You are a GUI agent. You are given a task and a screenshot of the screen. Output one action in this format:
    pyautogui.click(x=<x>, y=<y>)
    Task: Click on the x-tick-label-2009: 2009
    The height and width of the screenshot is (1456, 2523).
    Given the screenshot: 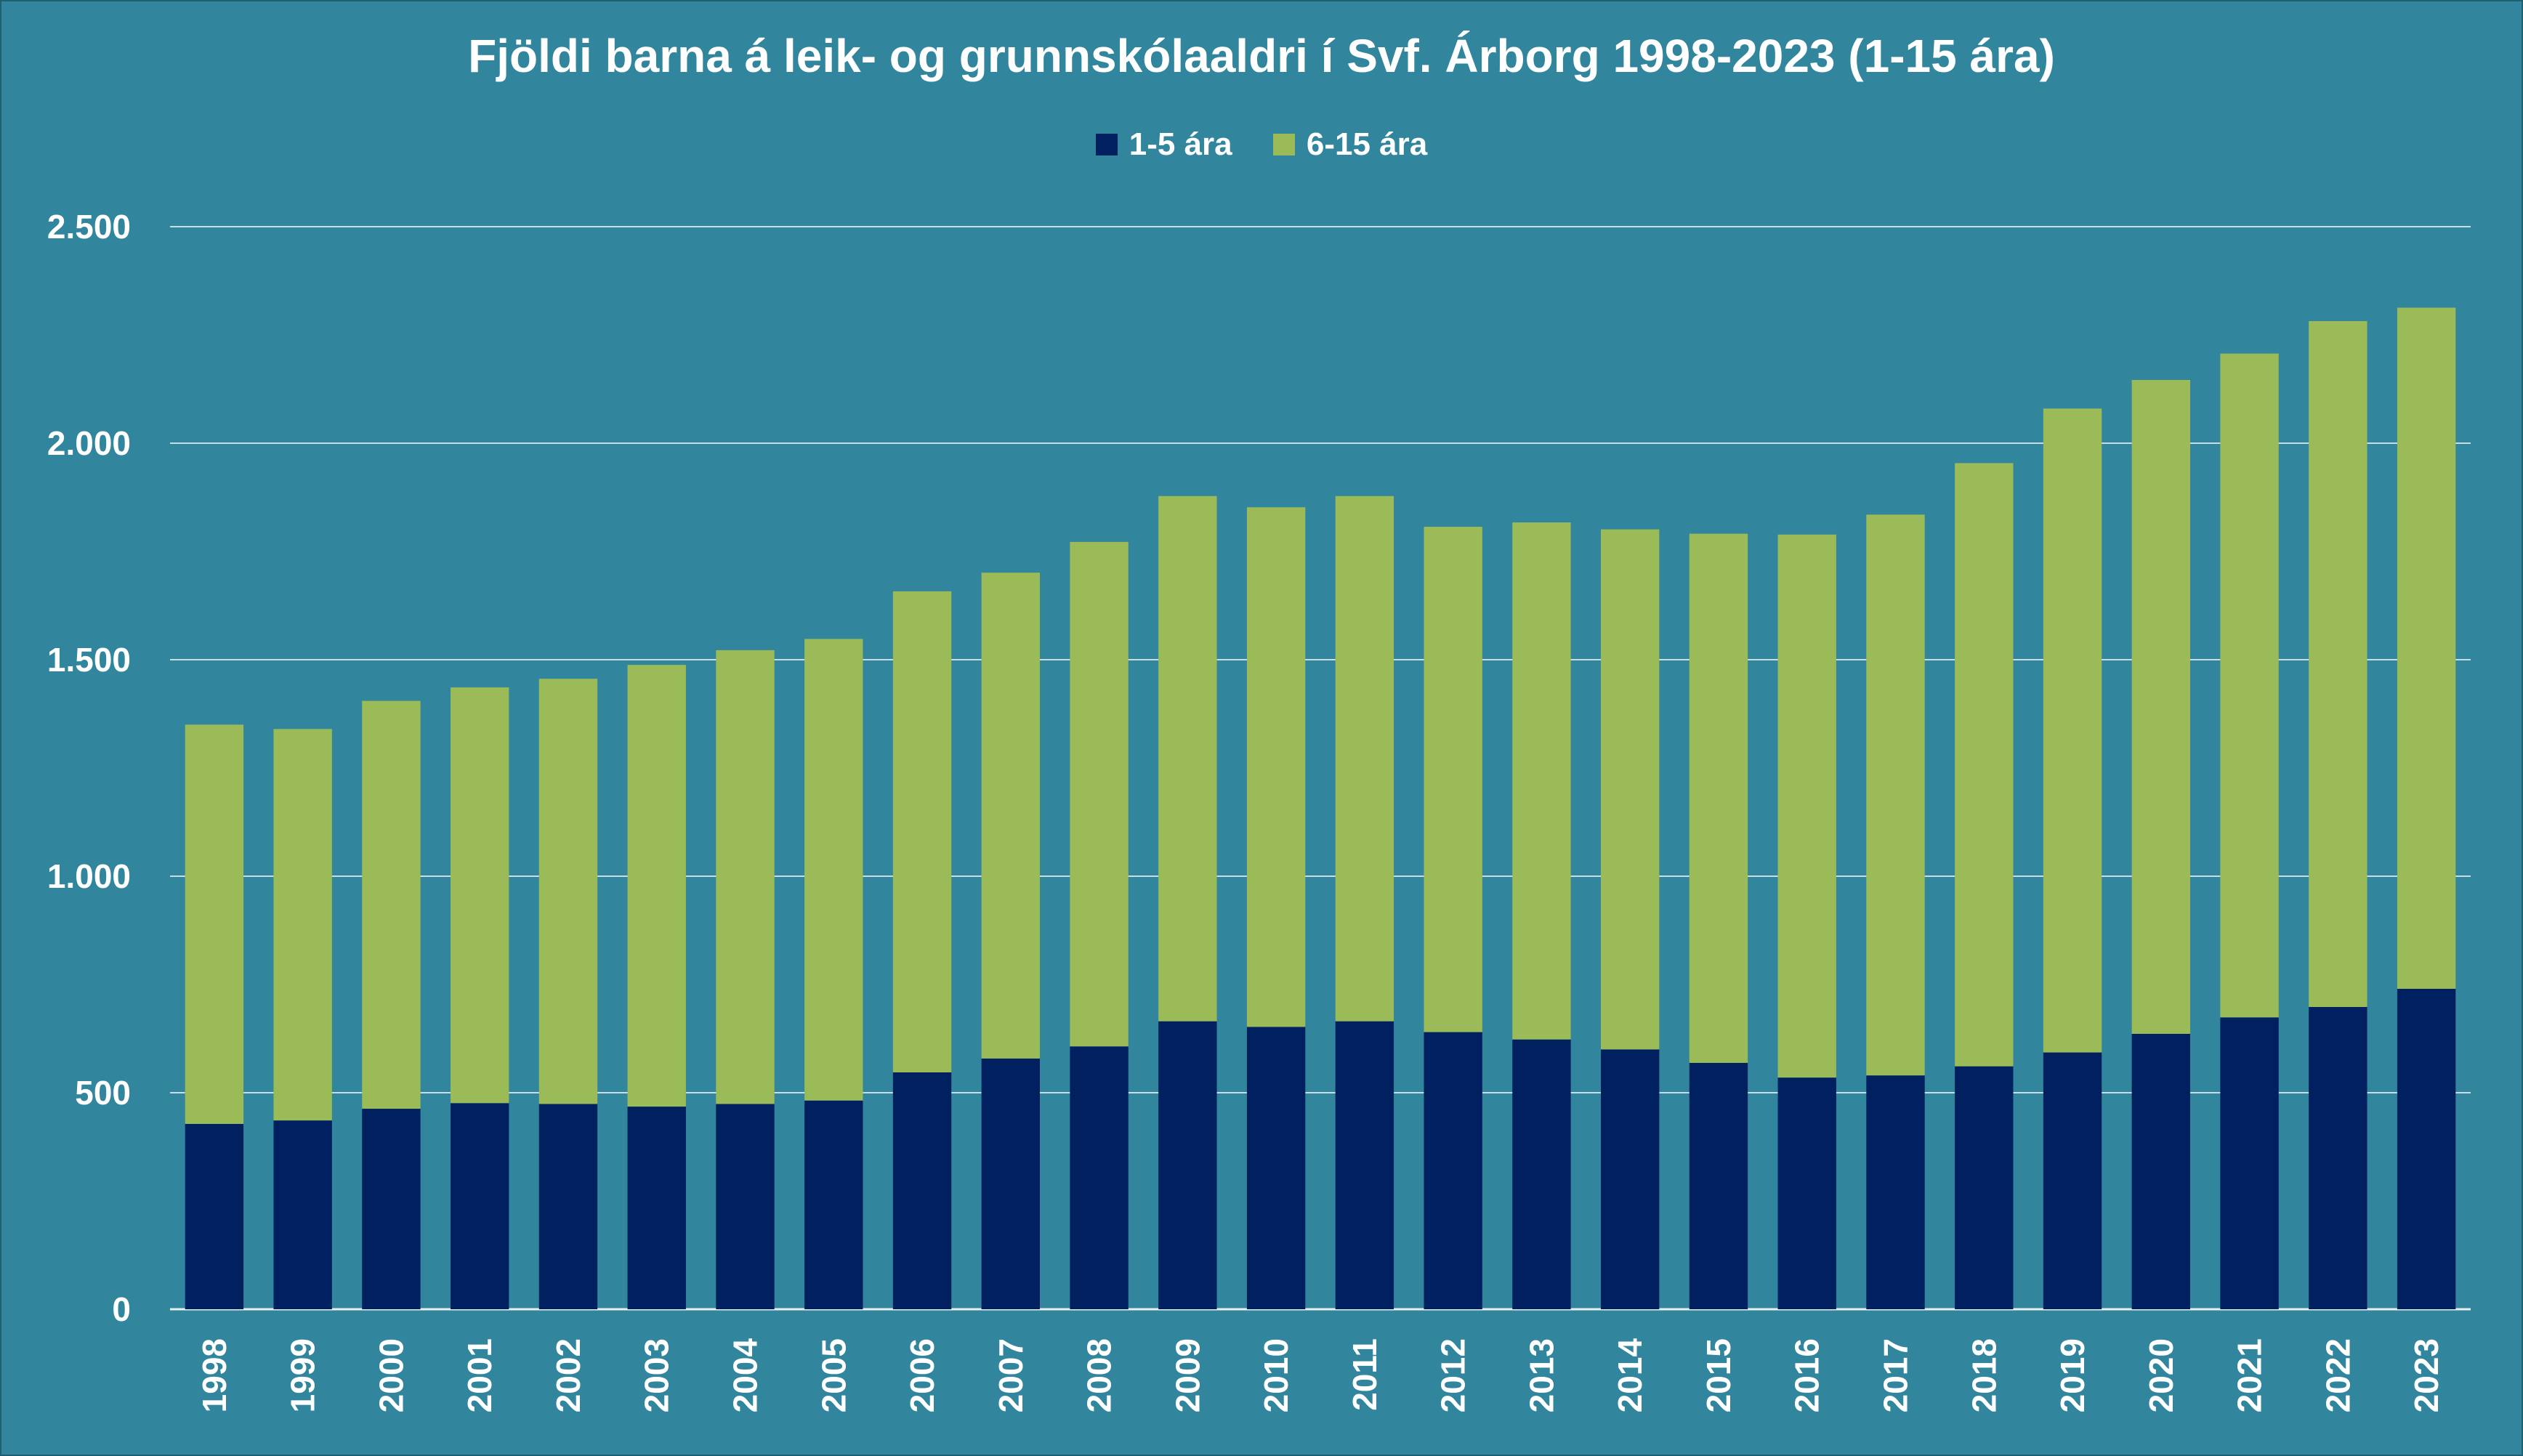 What is the action you would take?
    pyautogui.click(x=1187, y=1375)
    